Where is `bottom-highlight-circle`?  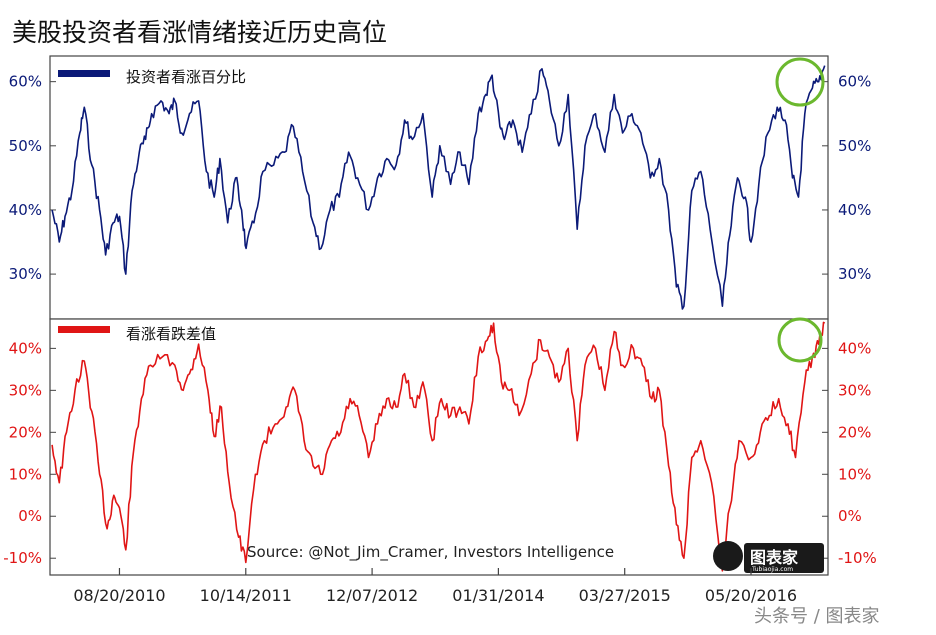
bottom-highlight-circle is located at coordinates (800, 340).